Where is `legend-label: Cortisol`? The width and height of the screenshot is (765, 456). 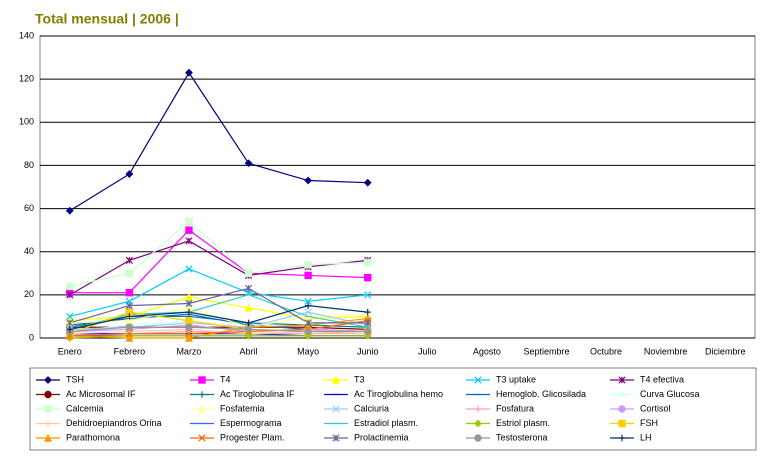 legend-label: Cortisol is located at coordinates (655, 408).